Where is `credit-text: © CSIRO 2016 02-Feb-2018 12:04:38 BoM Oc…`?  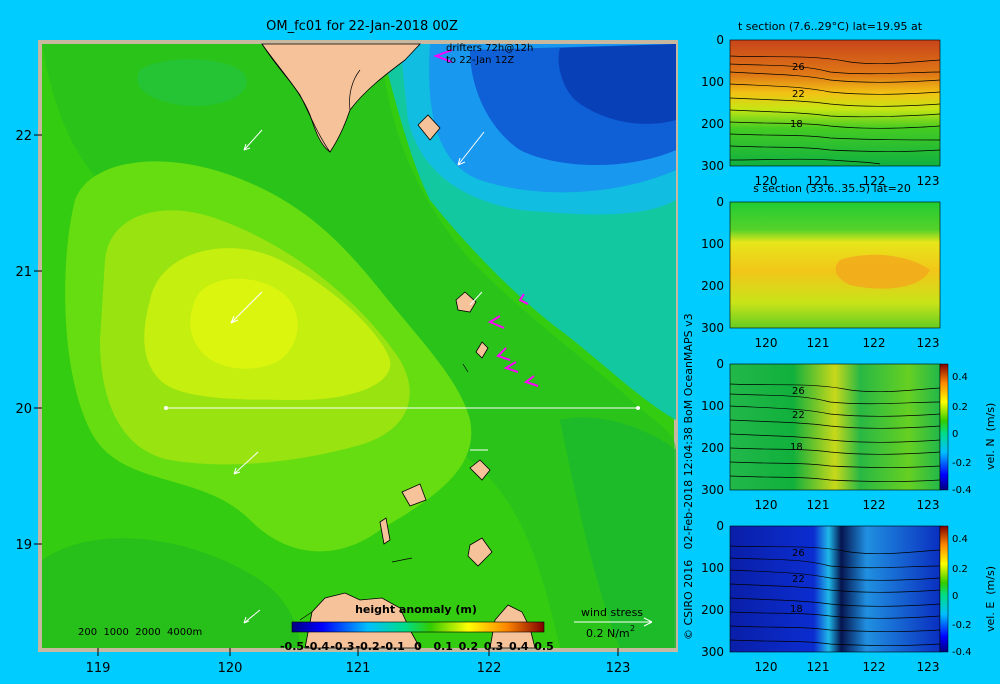
credit-text: © CSIRO 2016 02-Feb-2018 12:04:38 BoM Oc… is located at coordinates (688, 476).